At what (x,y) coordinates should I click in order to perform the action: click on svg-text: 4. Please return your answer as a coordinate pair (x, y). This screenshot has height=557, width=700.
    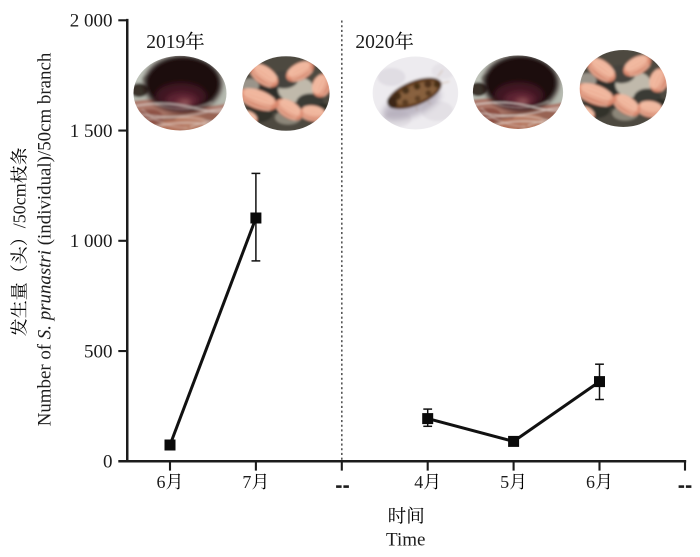
    Looking at the image, I should click on (418, 482).